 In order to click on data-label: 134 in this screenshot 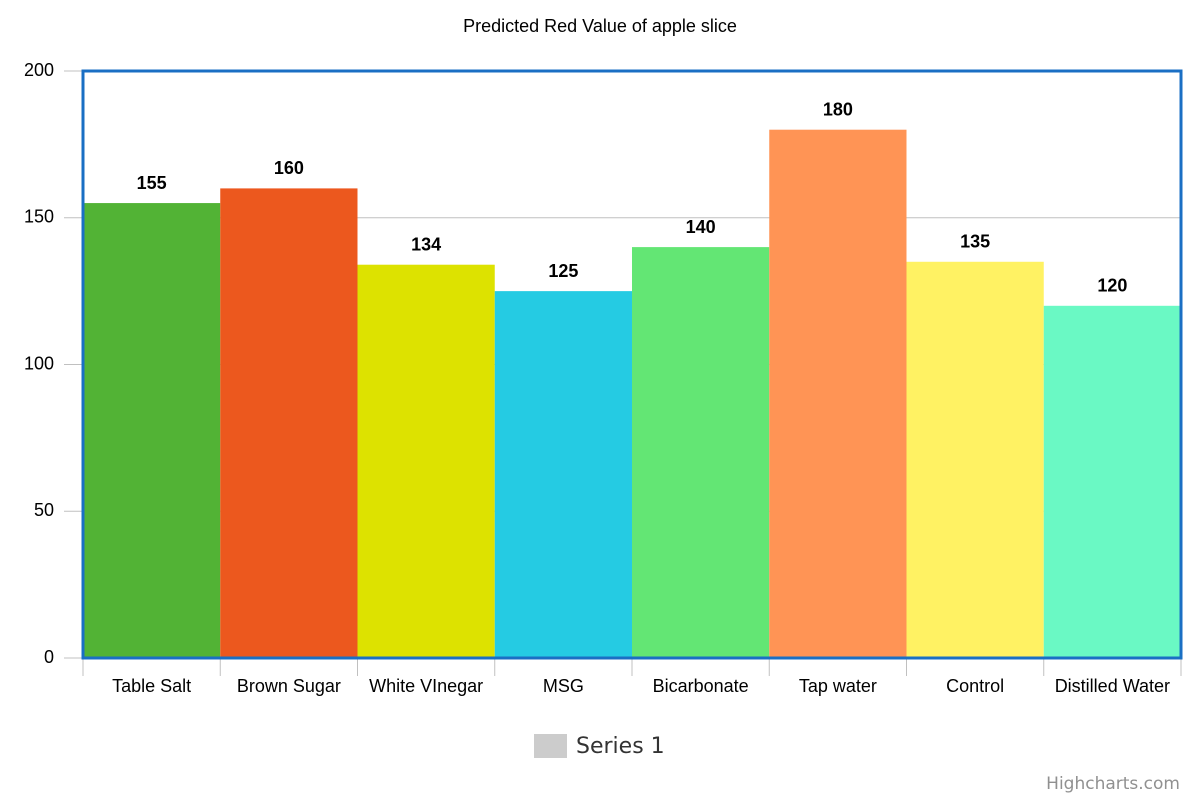, I will do `click(426, 244)`.